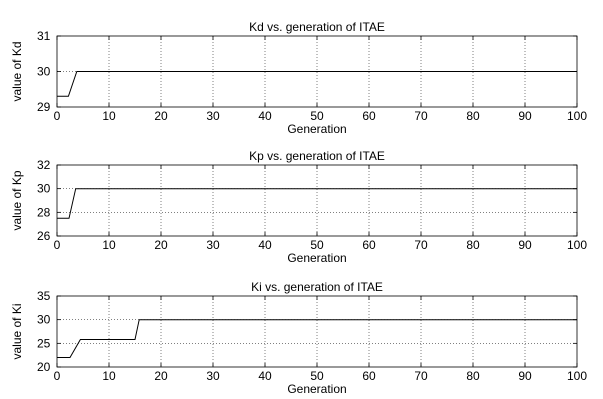  Describe the element at coordinates (44, 36) in the screenshot. I see `y-tick-label: 31` at that location.